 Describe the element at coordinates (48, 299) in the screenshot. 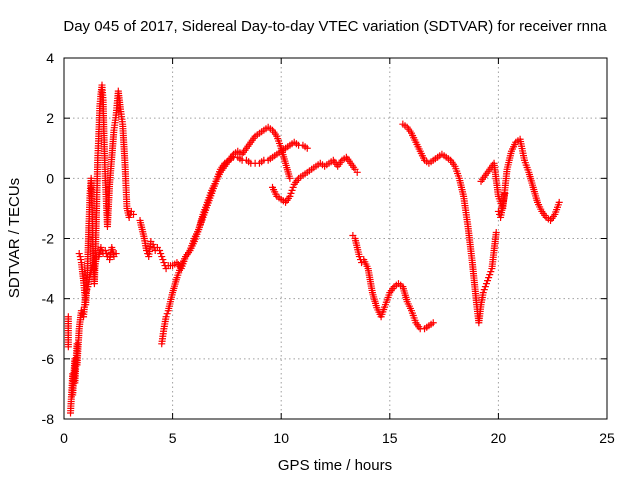

I see `y-tick-label: -4` at that location.